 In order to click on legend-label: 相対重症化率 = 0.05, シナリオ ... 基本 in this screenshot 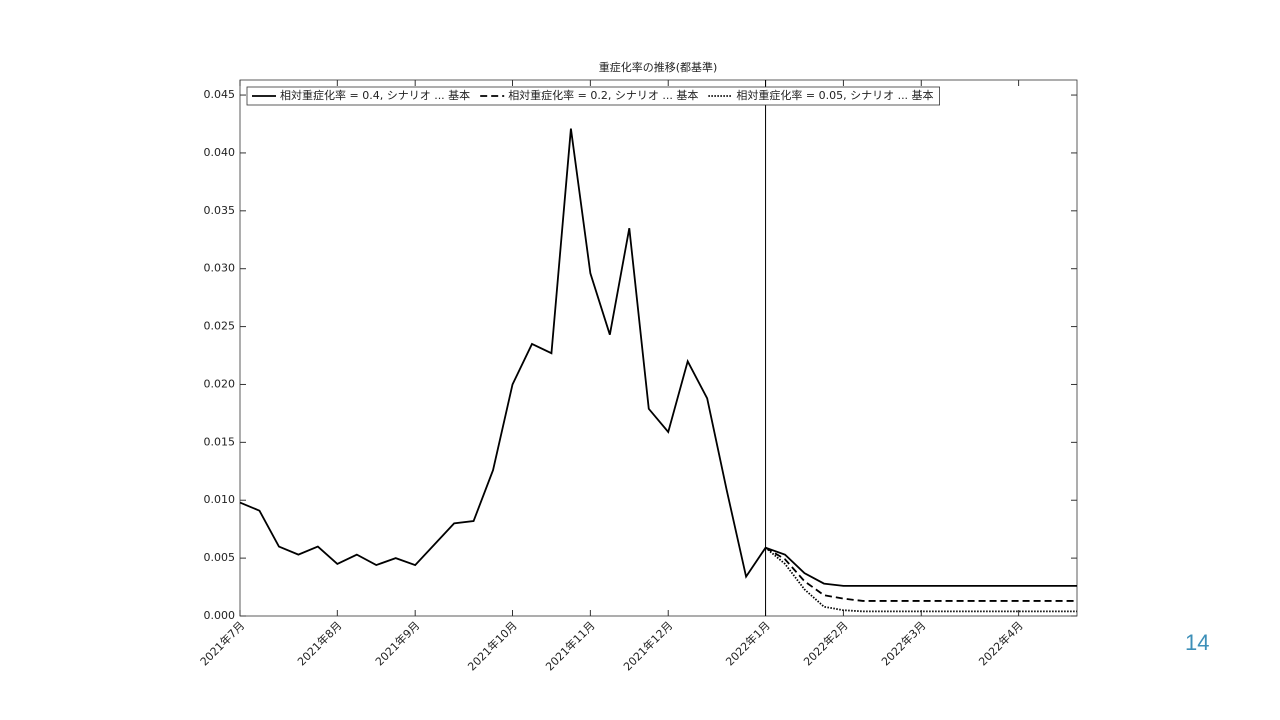, I will do `click(834, 95)`.